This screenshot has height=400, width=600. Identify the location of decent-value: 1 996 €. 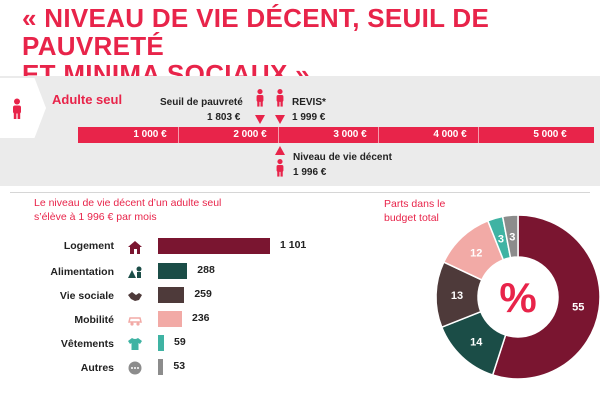
(310, 172).